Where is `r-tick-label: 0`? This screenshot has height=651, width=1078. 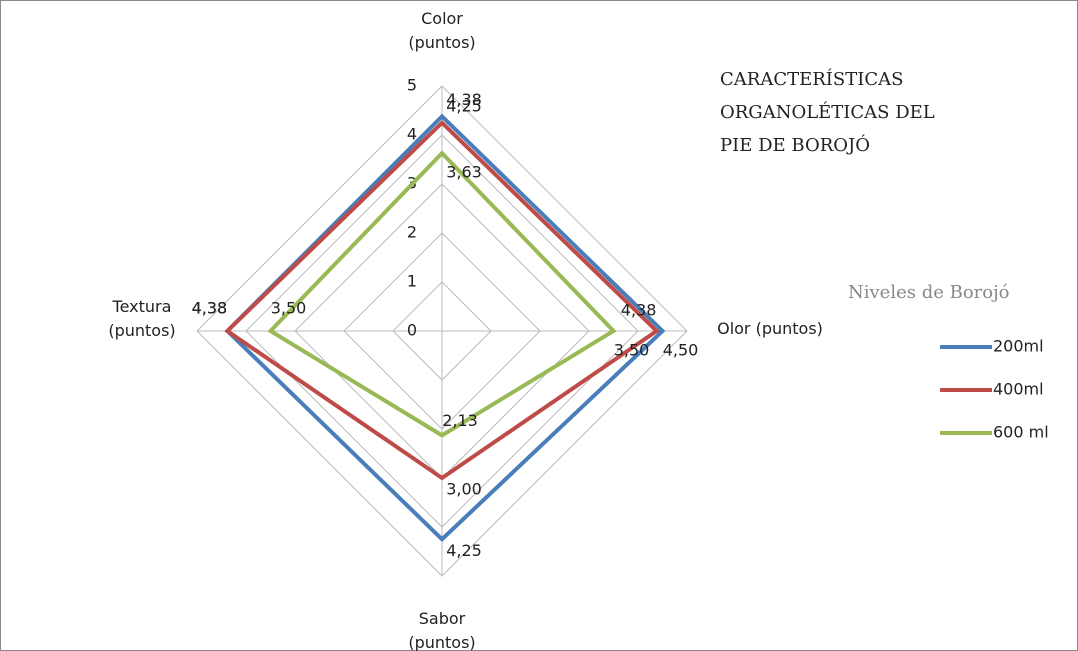
r-tick-label: 0 is located at coordinates (412, 330).